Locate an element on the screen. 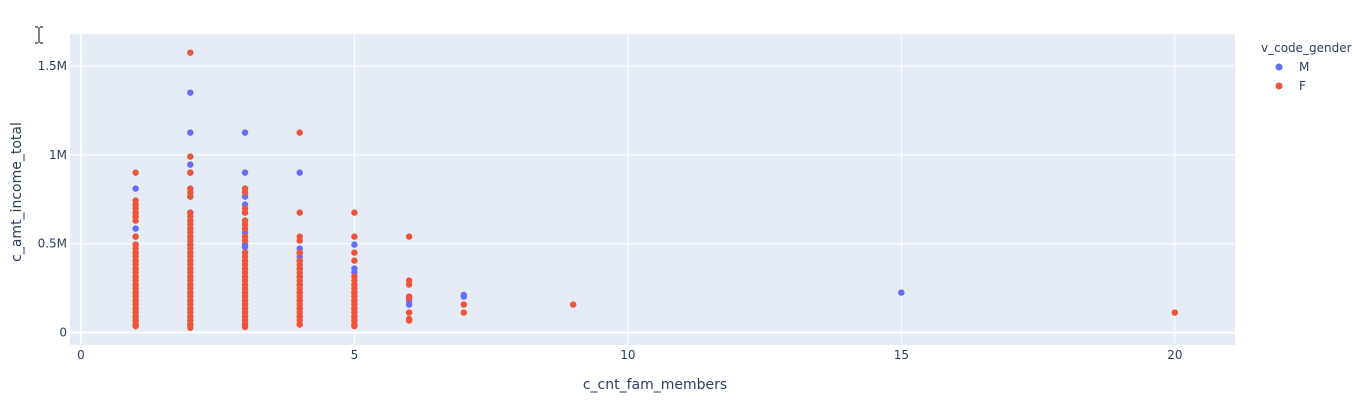 The width and height of the screenshot is (1352, 401). x-tick-label: 10 is located at coordinates (627, 355).